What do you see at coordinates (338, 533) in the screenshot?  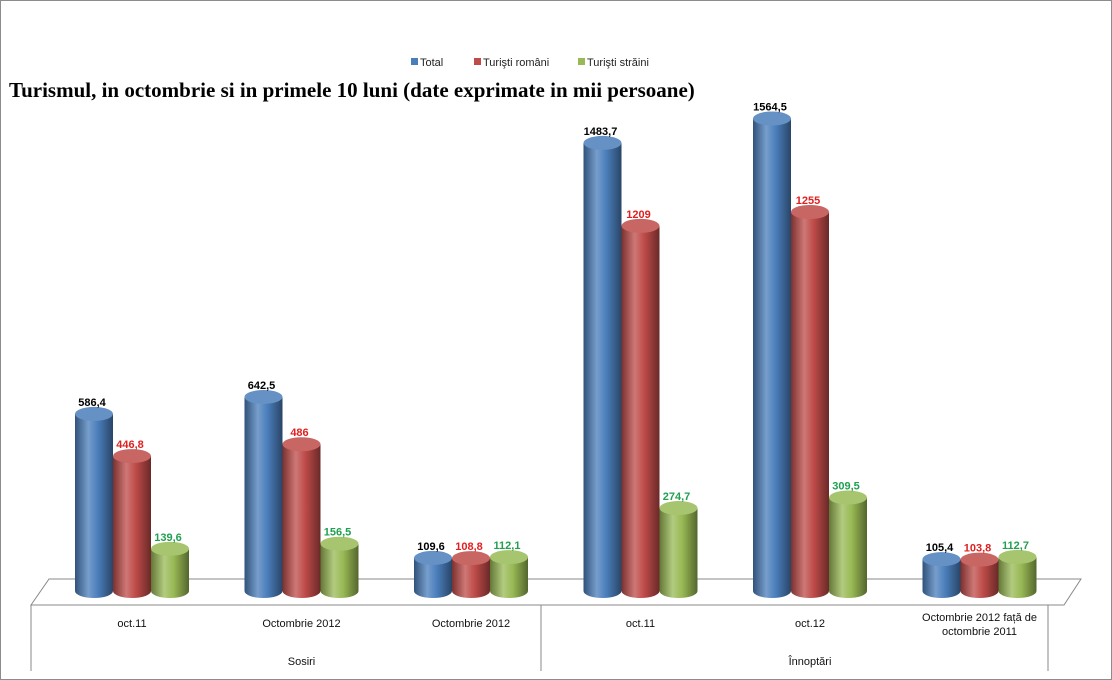 I see `data-label: 156,5` at bounding box center [338, 533].